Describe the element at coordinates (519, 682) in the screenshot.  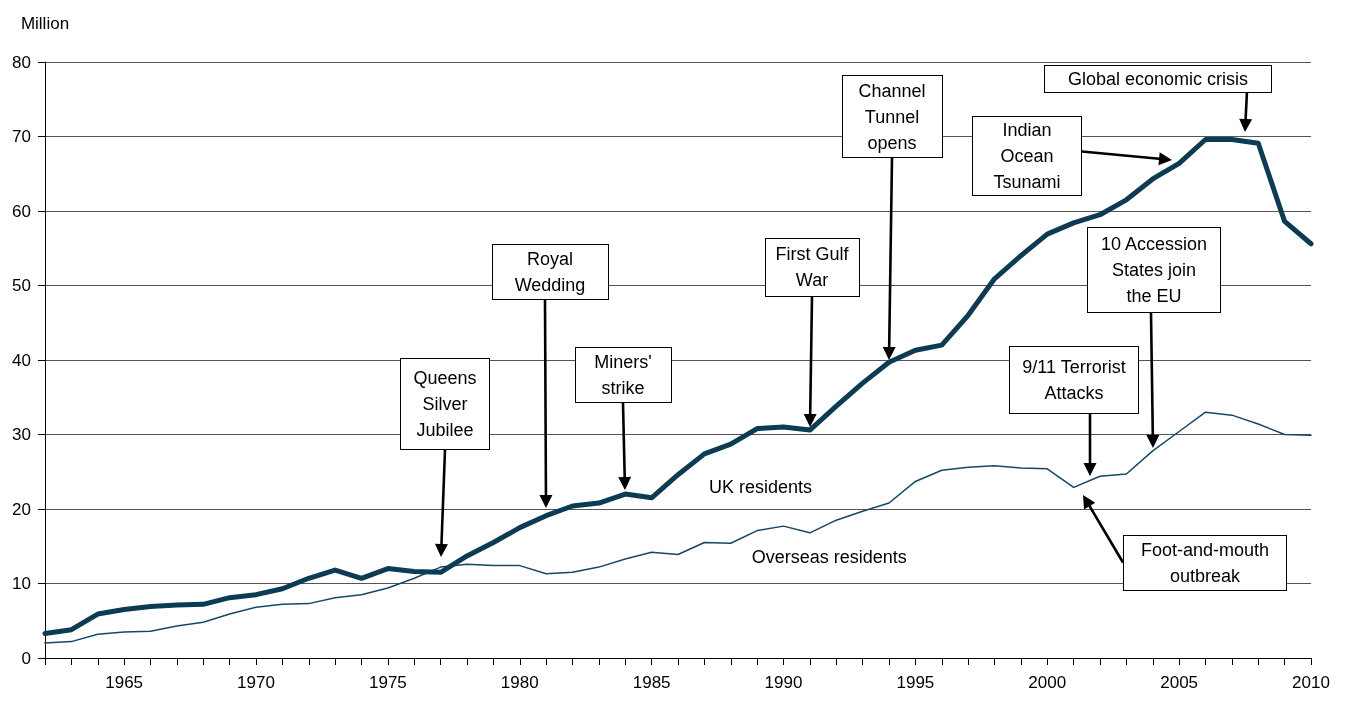
I see `x-tick-label: 1980` at that location.